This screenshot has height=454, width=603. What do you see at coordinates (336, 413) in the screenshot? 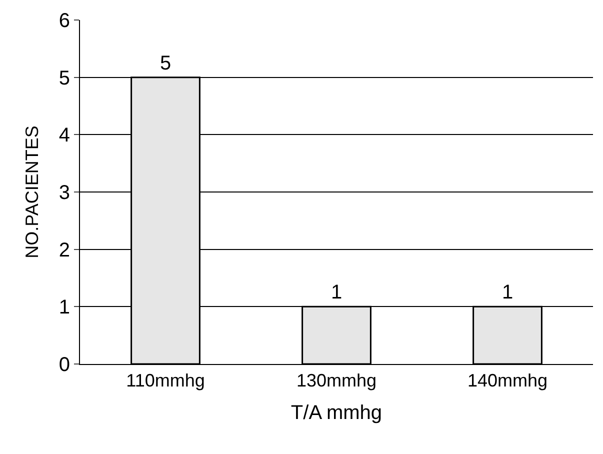
I see `x-axis-title: T/A mmhg` at bounding box center [336, 413].